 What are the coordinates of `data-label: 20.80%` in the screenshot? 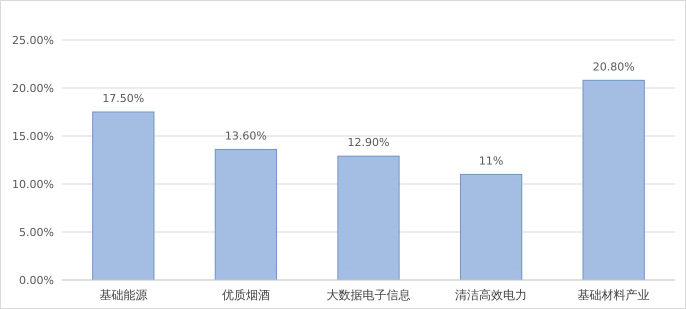 It's located at (613, 67).